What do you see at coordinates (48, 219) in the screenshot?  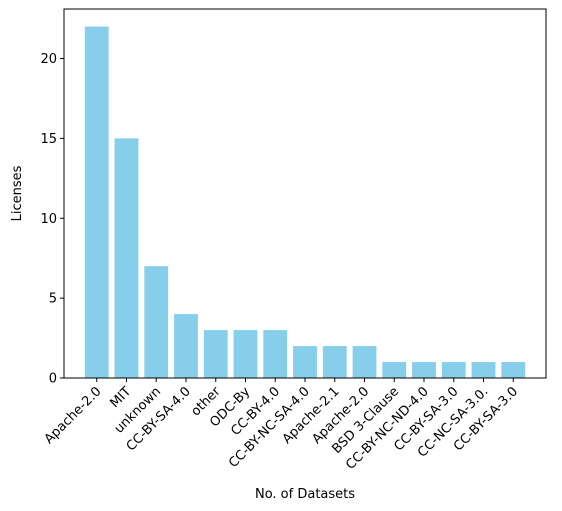 I see `y-tick-label: 10` at bounding box center [48, 219].